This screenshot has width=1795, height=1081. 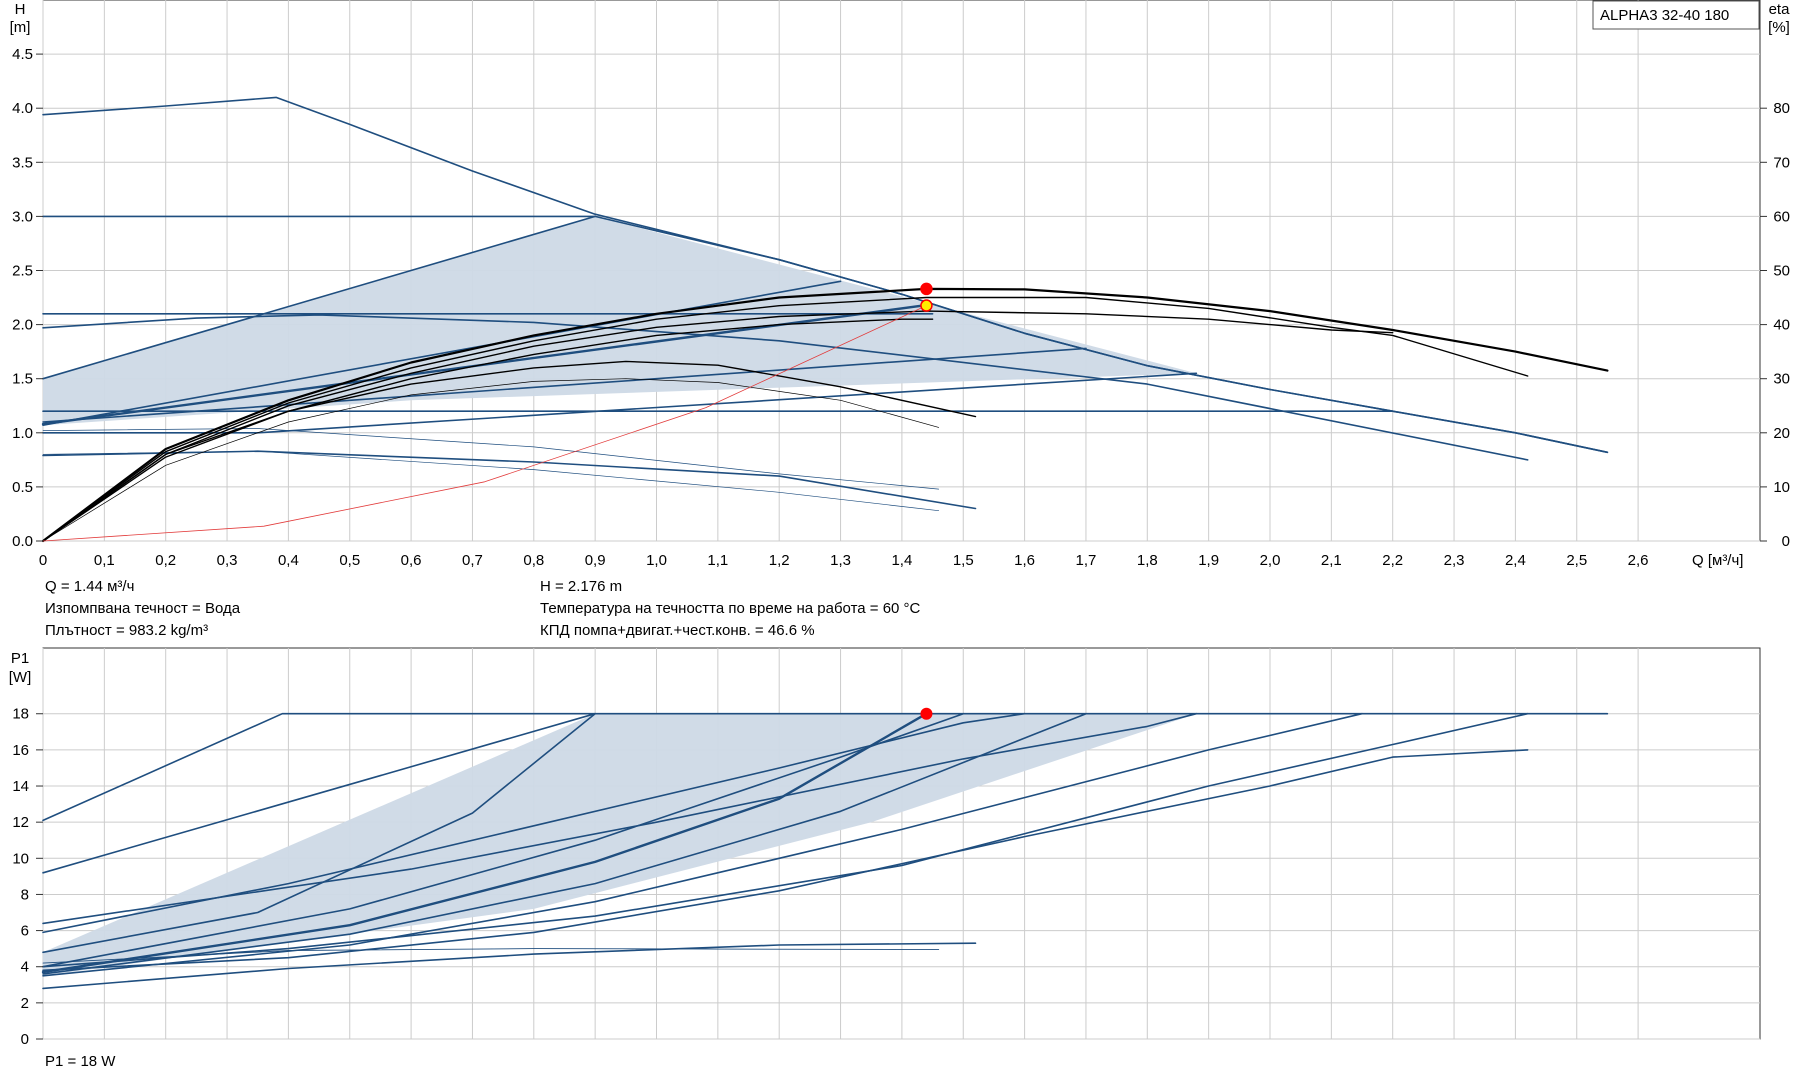 I want to click on y-axis-label-p1: P1, so click(x=20, y=658).